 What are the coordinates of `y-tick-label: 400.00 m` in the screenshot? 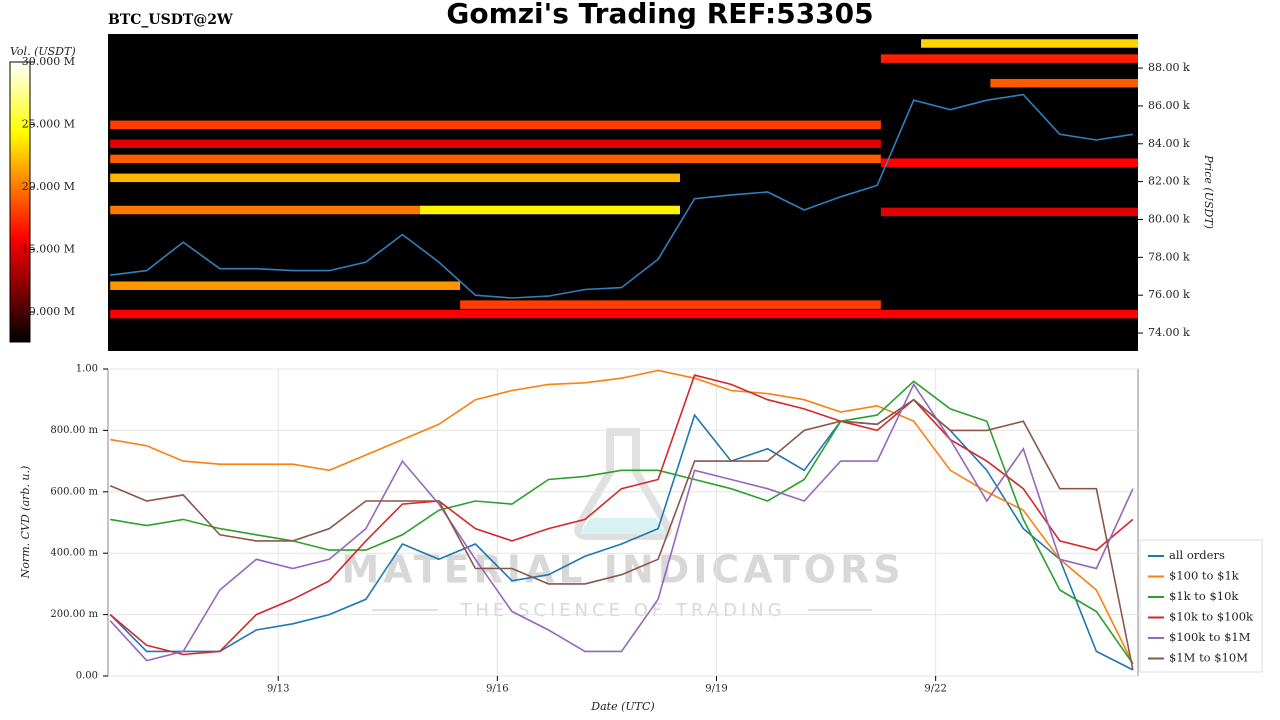 It's located at (74, 553).